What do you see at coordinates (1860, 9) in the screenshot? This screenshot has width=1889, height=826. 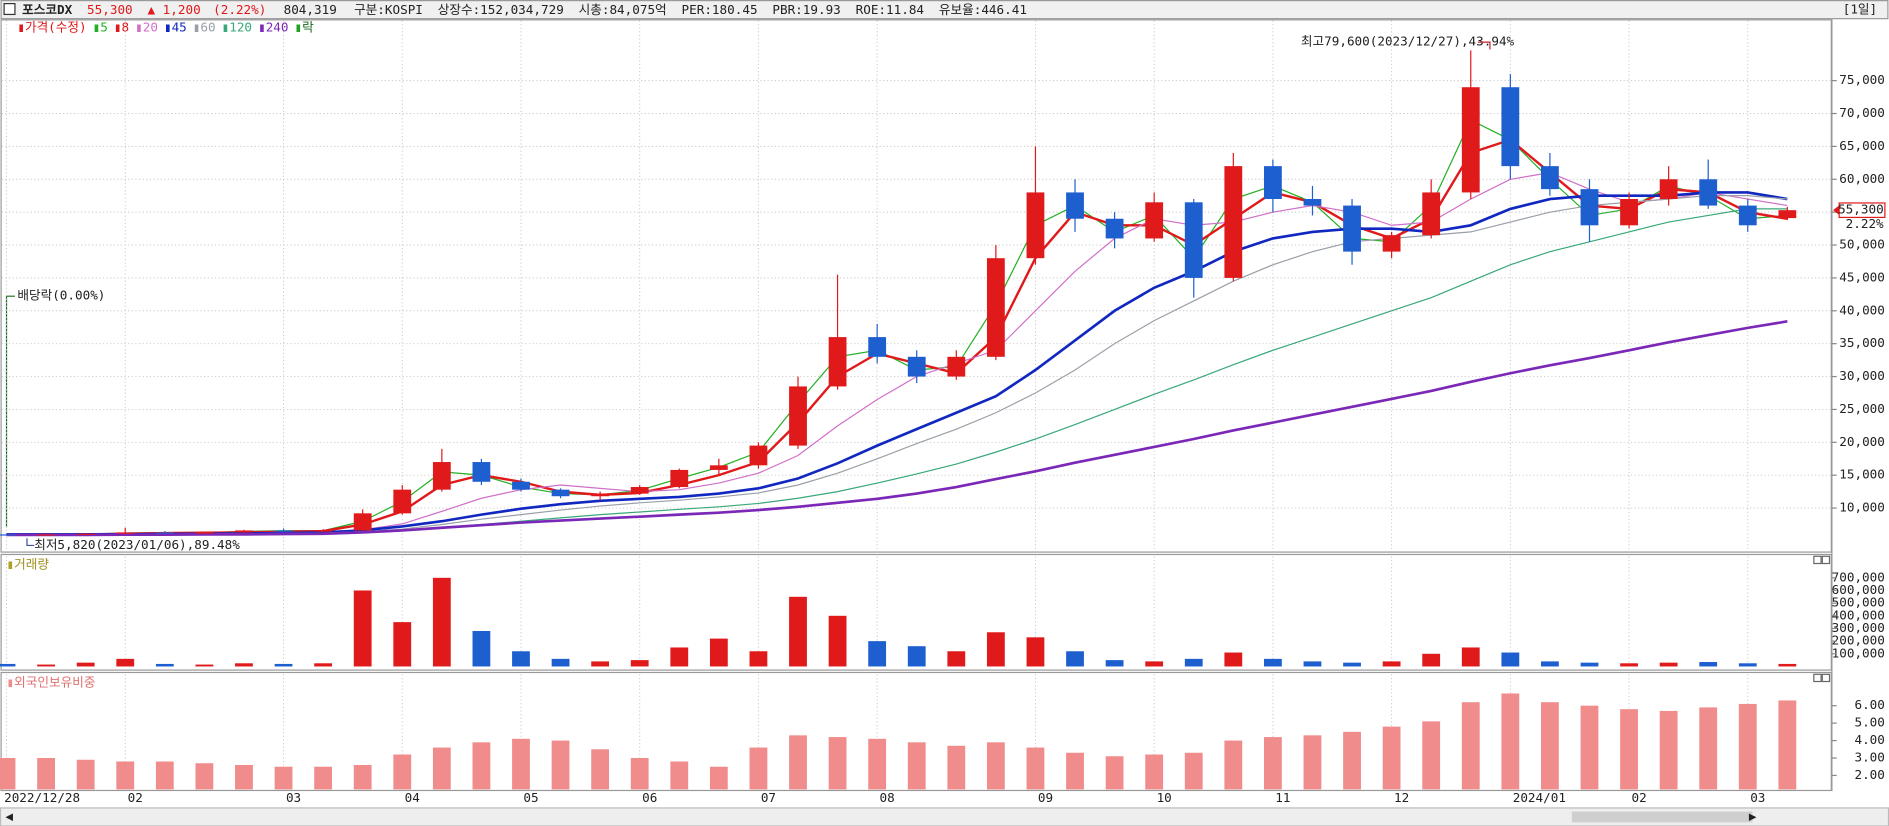 I see `period-button: [1일]` at bounding box center [1860, 9].